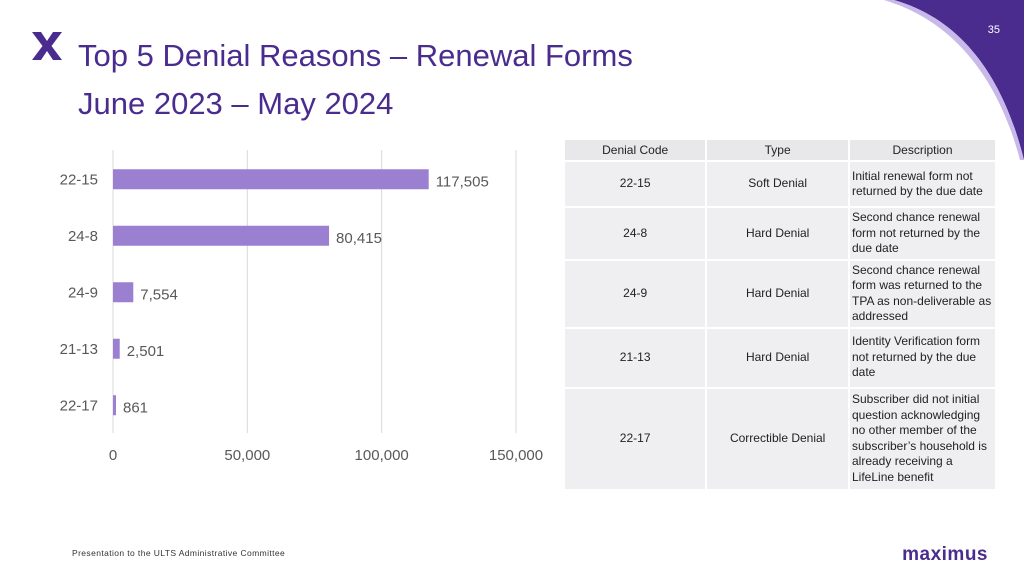  What do you see at coordinates (635, 438) in the screenshot?
I see `cell-code: 22-17` at bounding box center [635, 438].